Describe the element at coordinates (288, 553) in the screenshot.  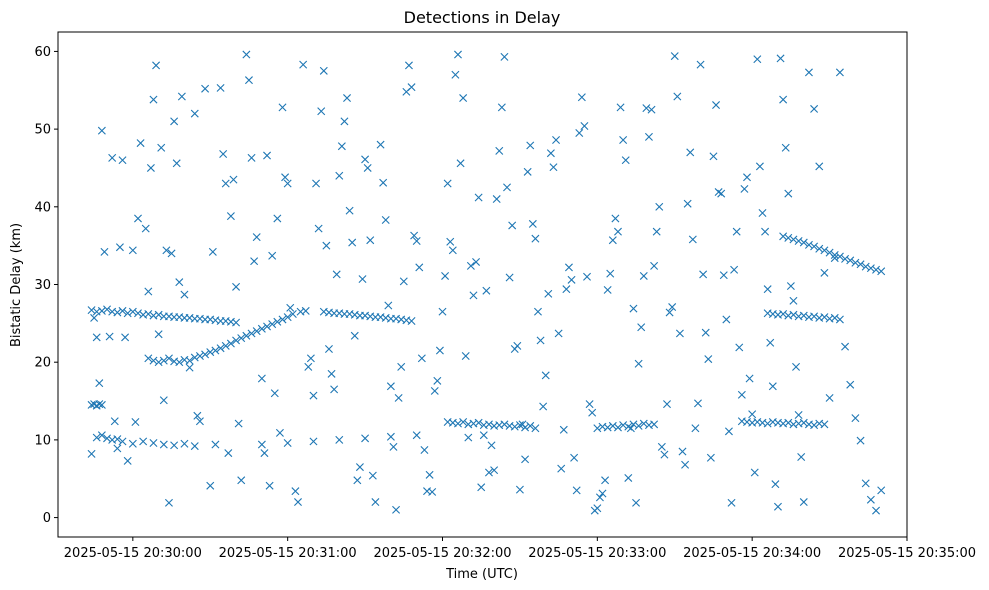
I see `x-tick-label: 2025-05-15 20:31:00` at that location.